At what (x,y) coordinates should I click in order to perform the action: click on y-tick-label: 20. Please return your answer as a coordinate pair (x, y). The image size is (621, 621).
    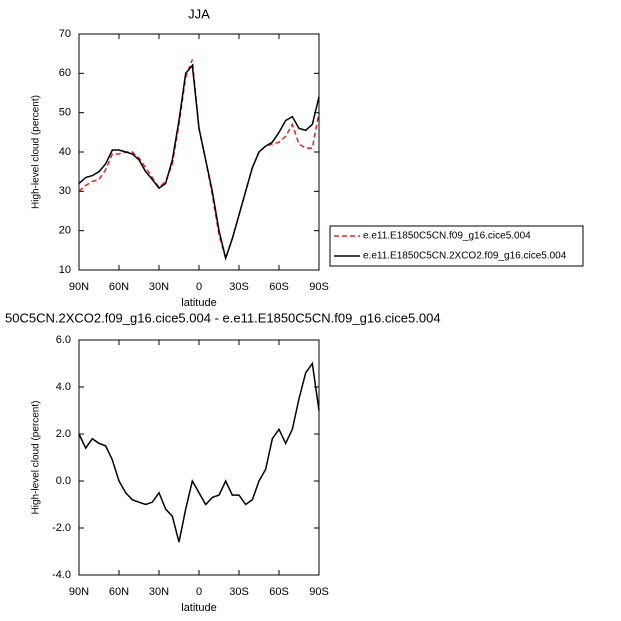
    Looking at the image, I should click on (65, 231).